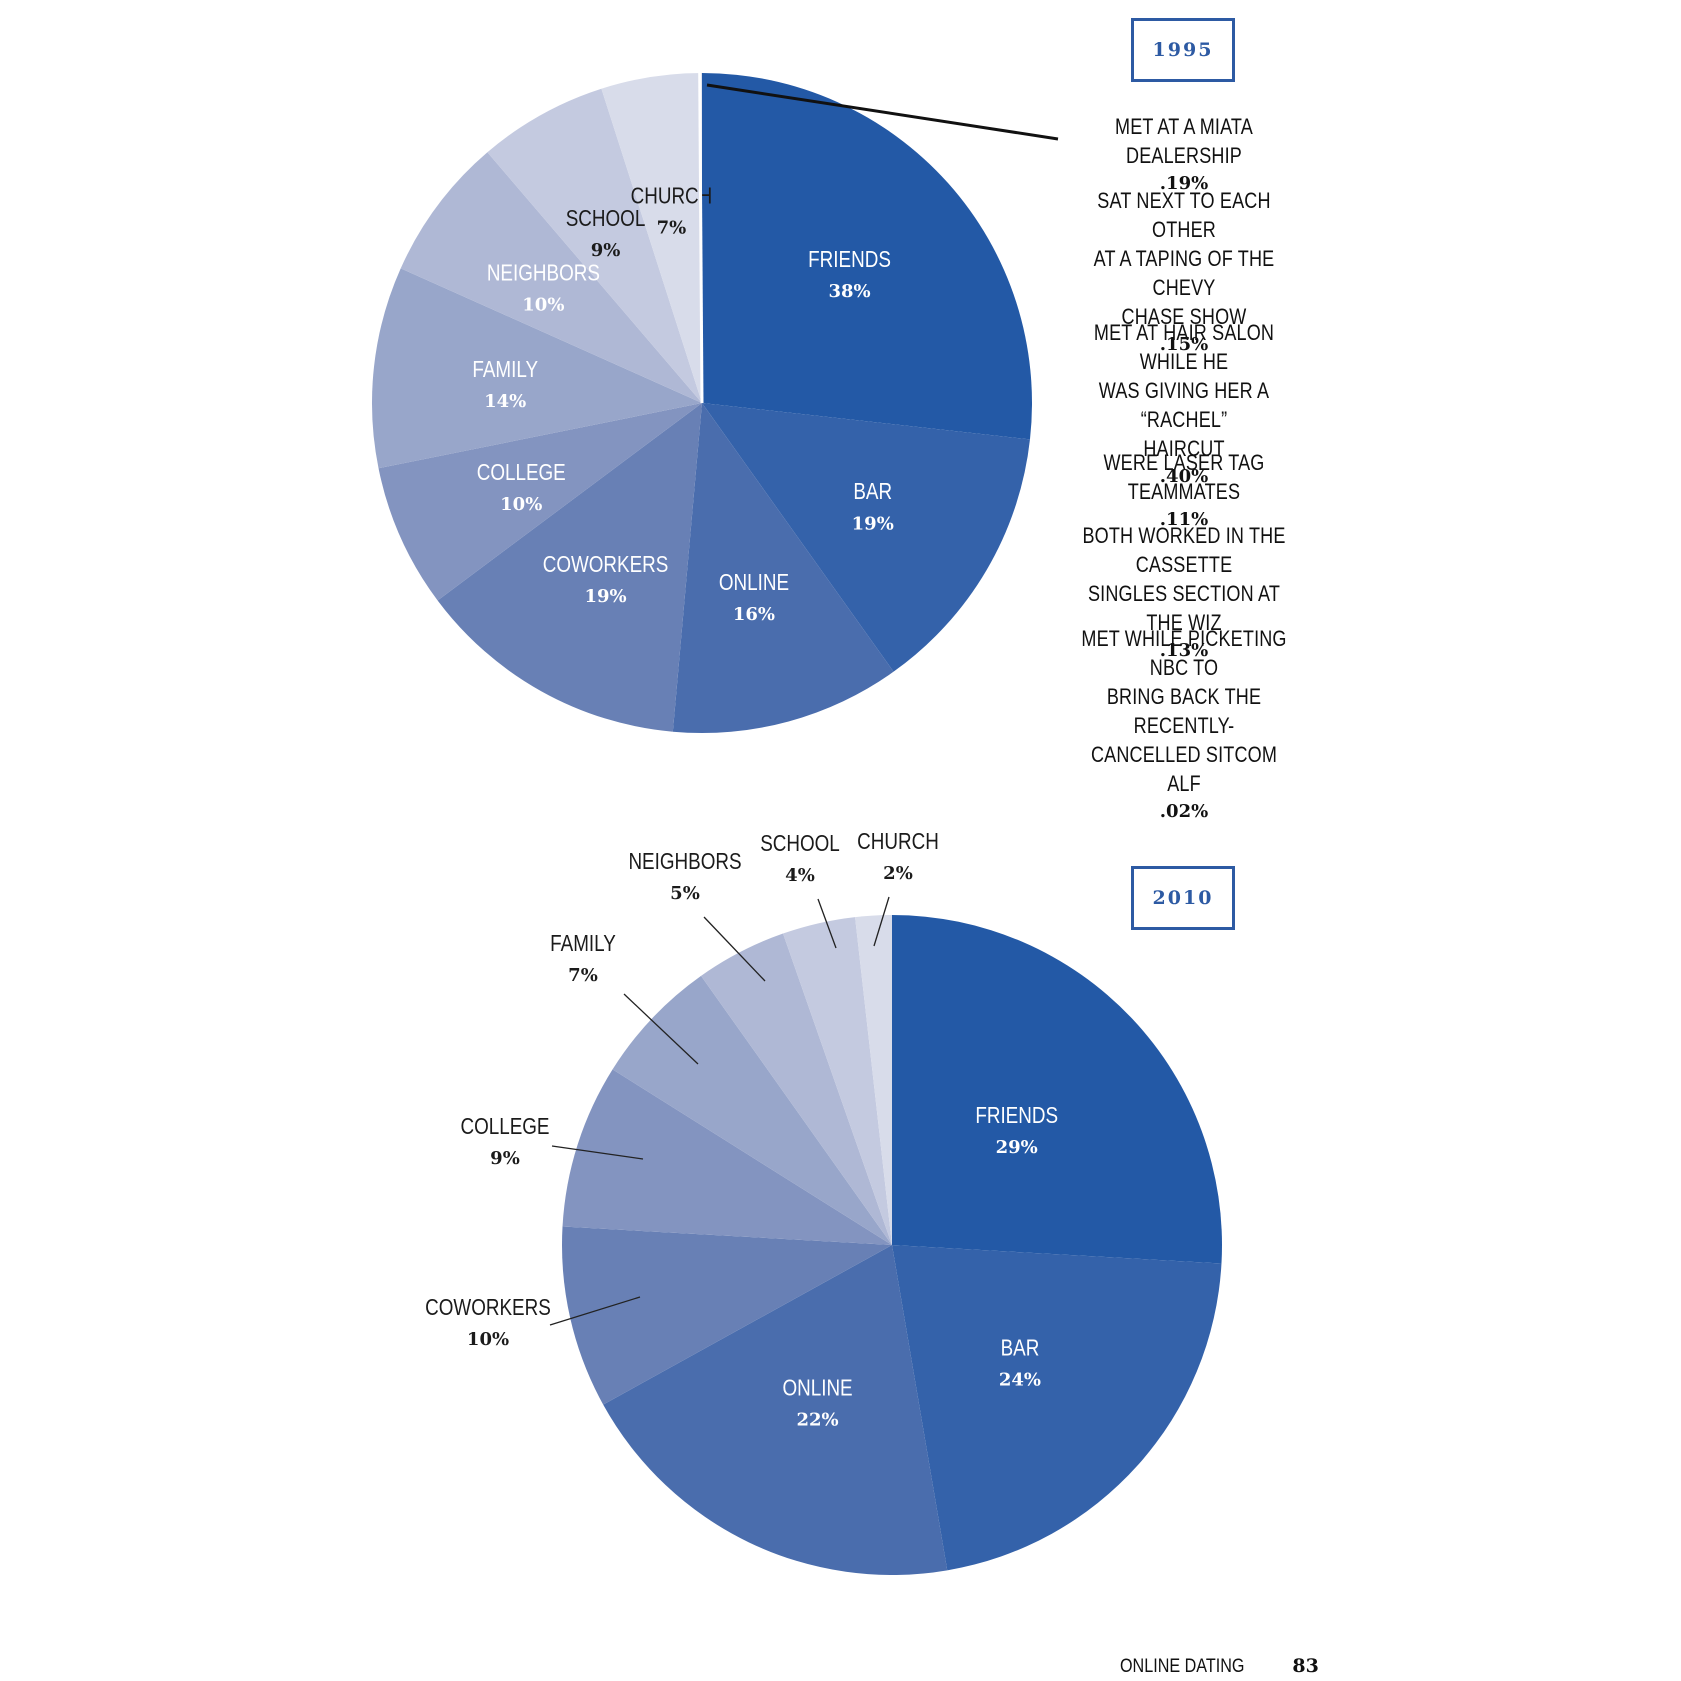  Describe the element at coordinates (873, 1080) in the screenshot. I see `pie-slice-2010-church` at that location.